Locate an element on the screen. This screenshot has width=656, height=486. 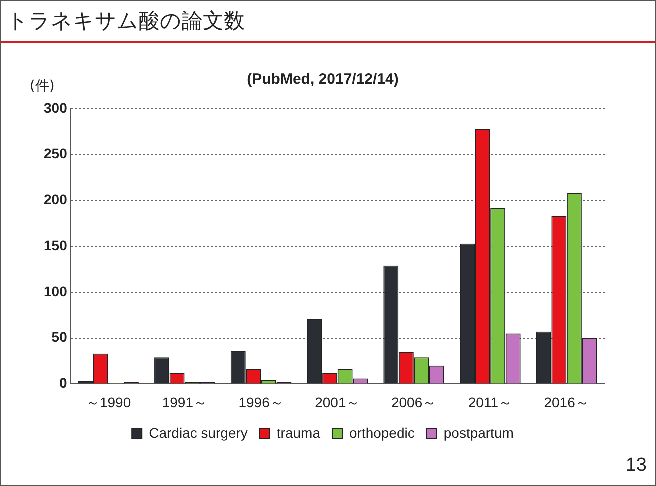
legend-label: Cardiac surgery is located at coordinates (198, 432).